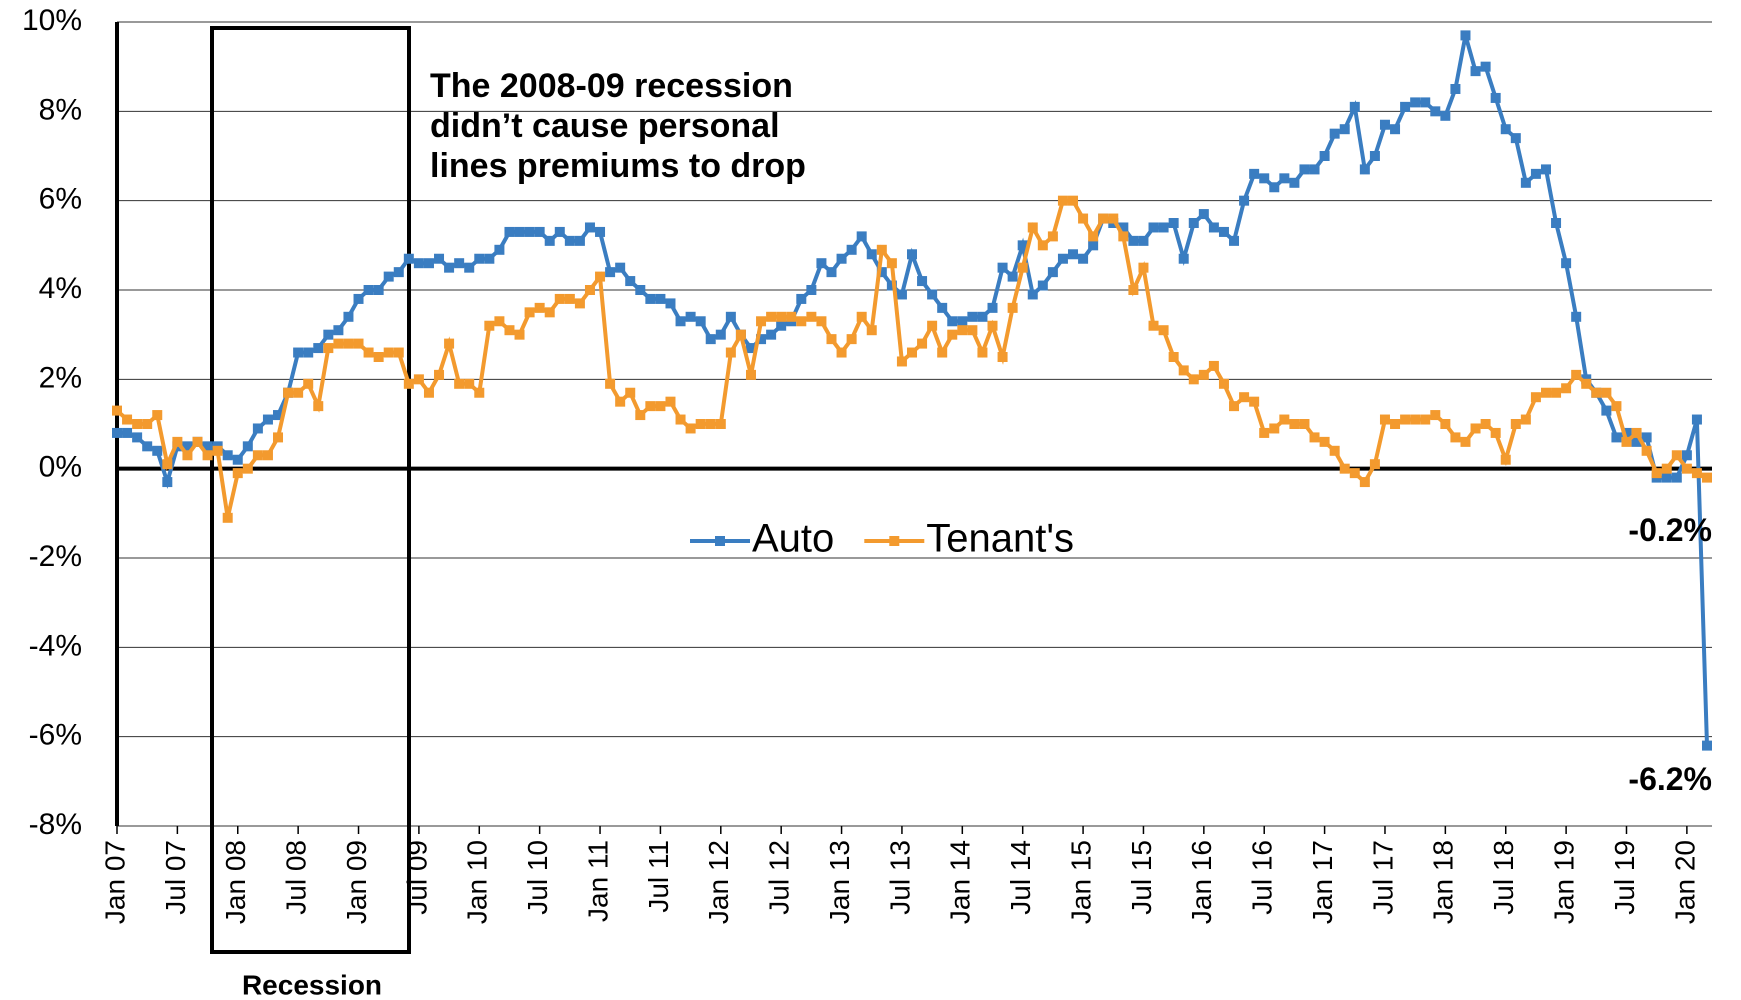 This screenshot has width=1741, height=1000. I want to click on x-tick-label: Jan 07, so click(114, 882).